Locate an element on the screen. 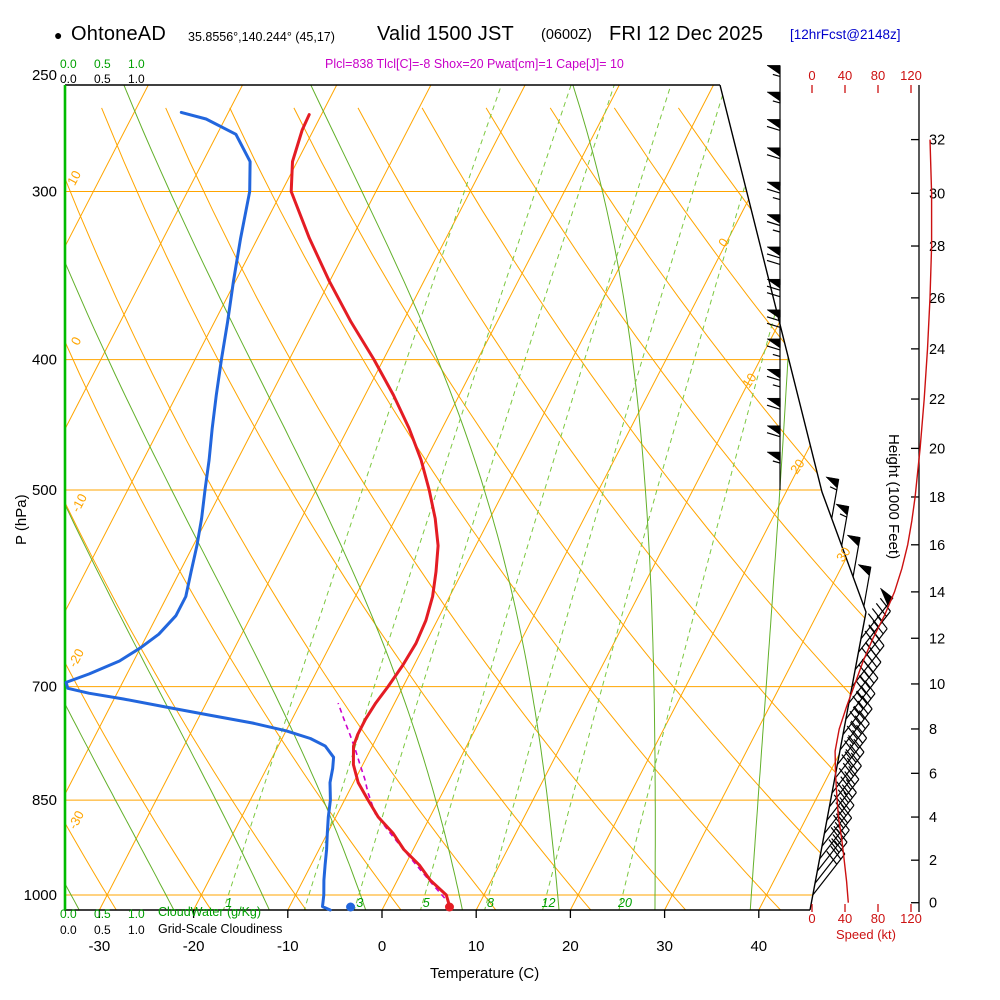  svg-text: 26 is located at coordinates (937, 299).